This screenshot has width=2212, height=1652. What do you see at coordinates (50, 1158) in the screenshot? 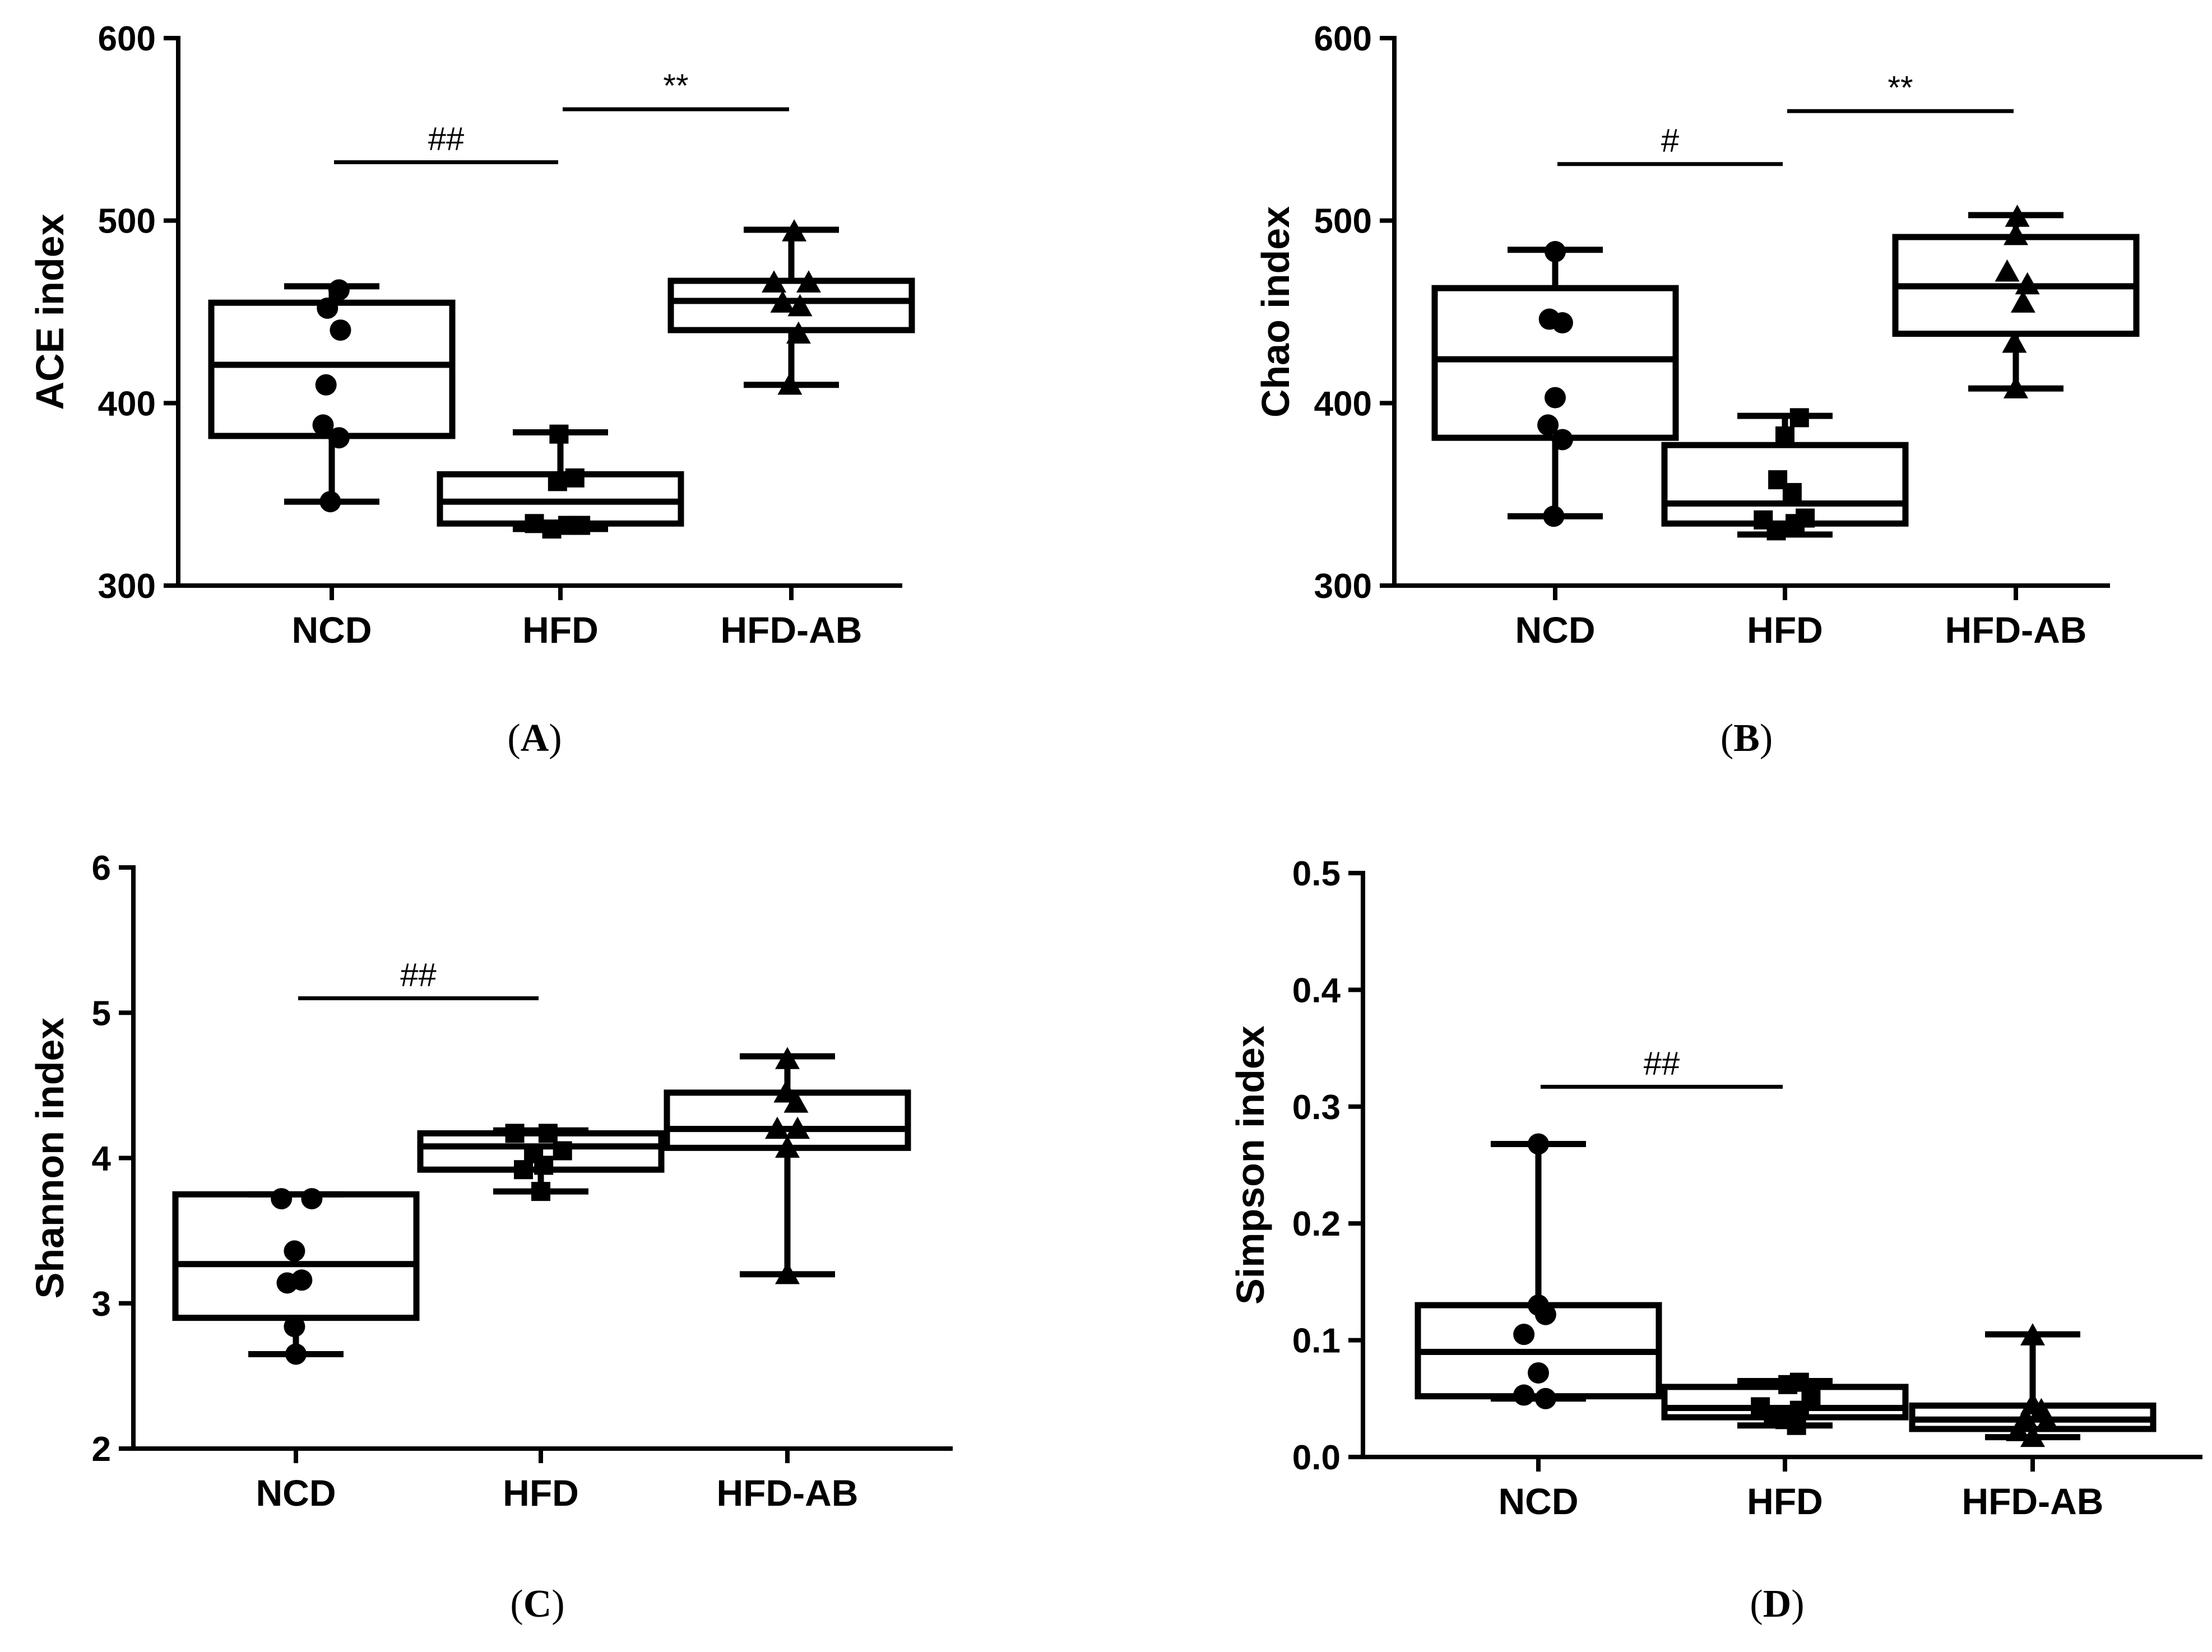
I see `y-axis-title: Shannon index` at bounding box center [50, 1158].